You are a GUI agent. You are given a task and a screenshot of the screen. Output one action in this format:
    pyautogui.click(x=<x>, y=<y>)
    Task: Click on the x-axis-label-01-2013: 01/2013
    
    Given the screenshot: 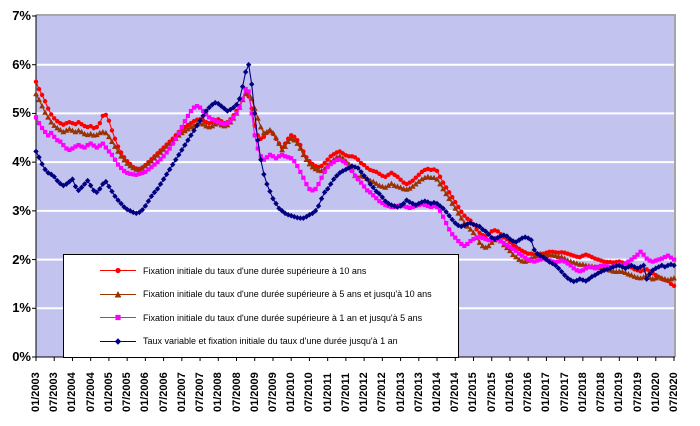 What is the action you would take?
    pyautogui.click(x=400, y=392)
    